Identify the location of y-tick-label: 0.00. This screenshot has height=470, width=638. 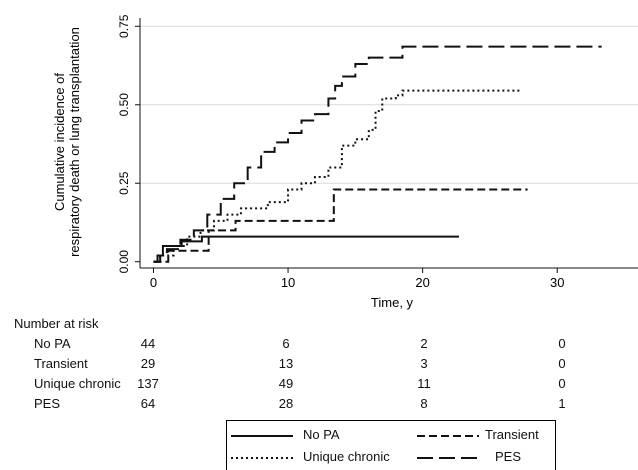
(124, 262).